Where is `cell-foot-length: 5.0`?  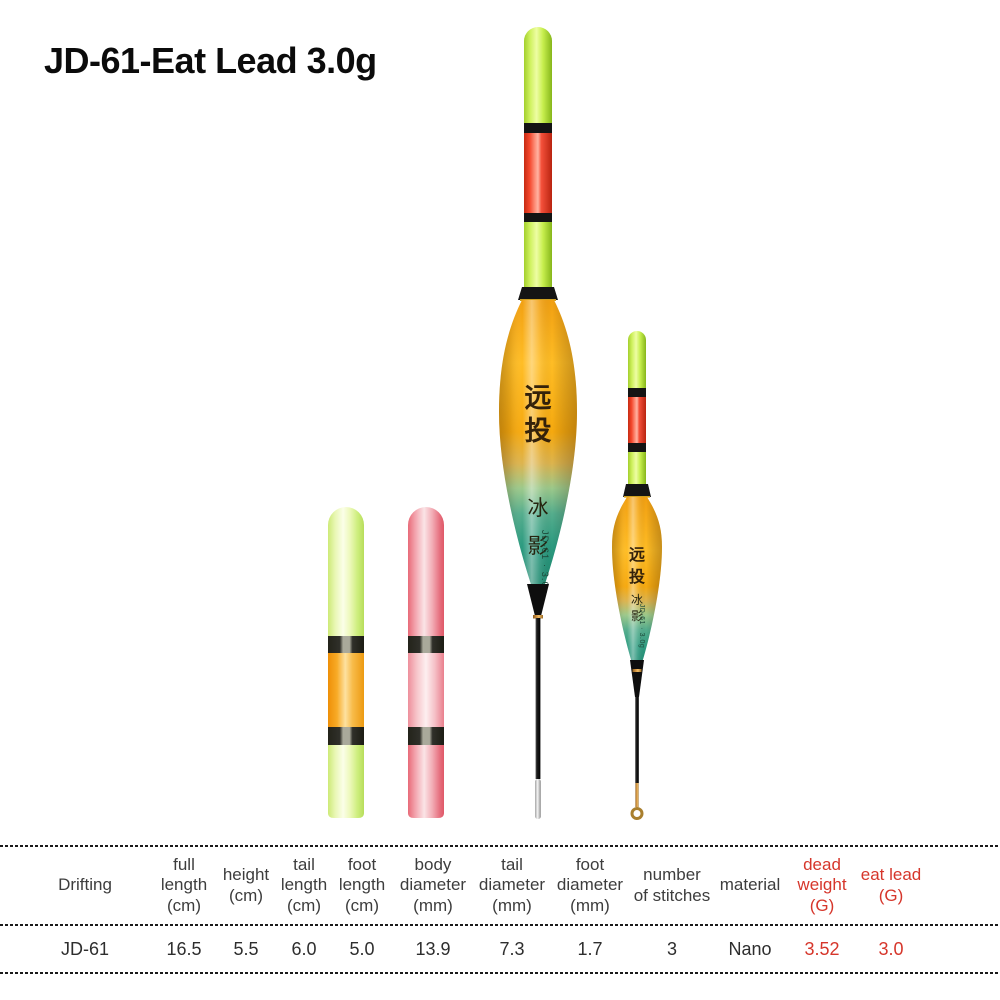
cell-foot-length: 5.0 is located at coordinates (362, 948).